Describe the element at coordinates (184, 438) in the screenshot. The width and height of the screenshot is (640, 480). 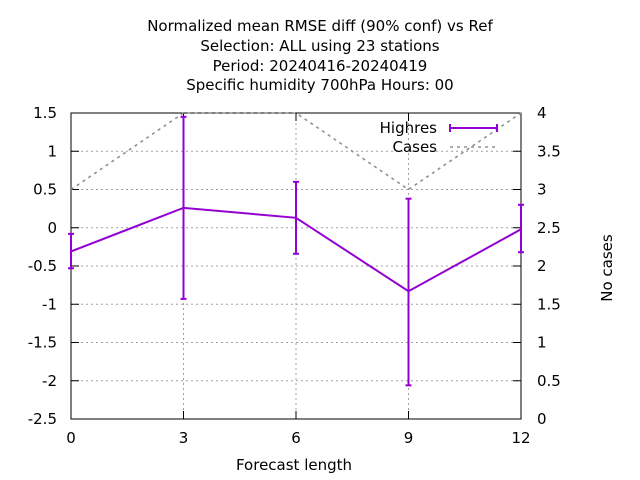
I see `x-tick-label: 3` at that location.